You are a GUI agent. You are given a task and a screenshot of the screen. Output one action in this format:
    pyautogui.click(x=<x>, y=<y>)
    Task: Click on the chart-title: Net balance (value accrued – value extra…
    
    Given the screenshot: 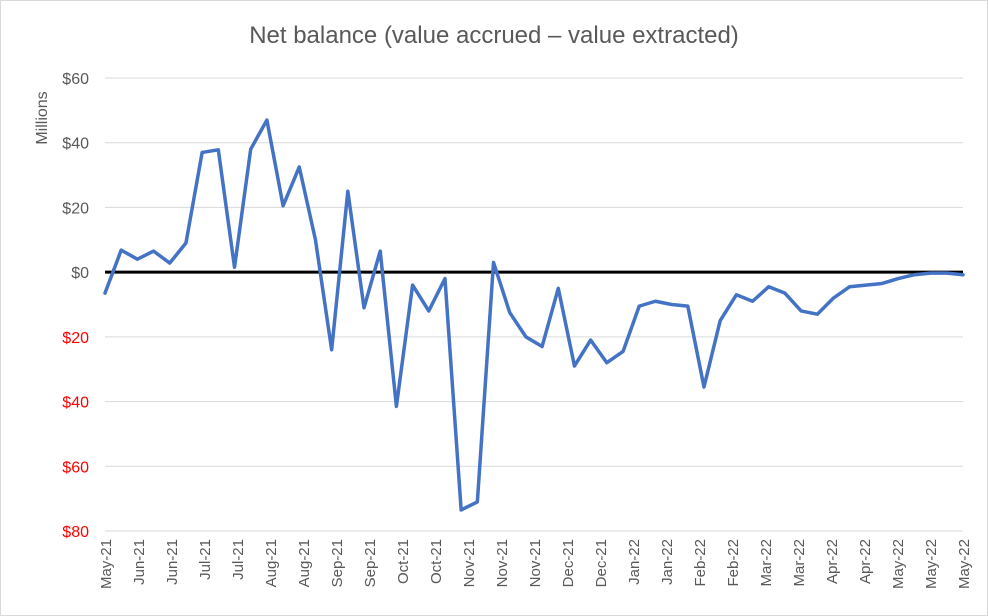 What is the action you would take?
    pyautogui.click(x=494, y=35)
    